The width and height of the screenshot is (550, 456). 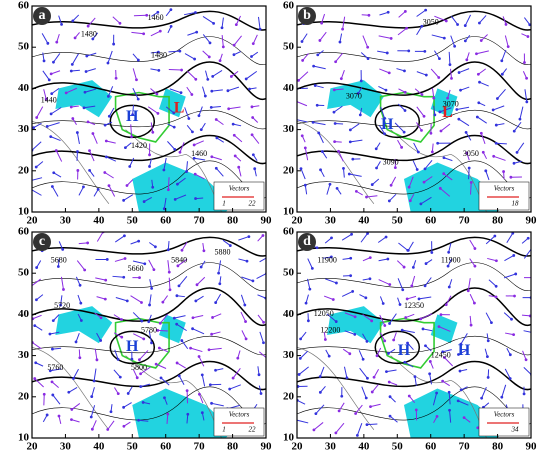 I want to click on x-tick-label: 40, so click(x=364, y=447).